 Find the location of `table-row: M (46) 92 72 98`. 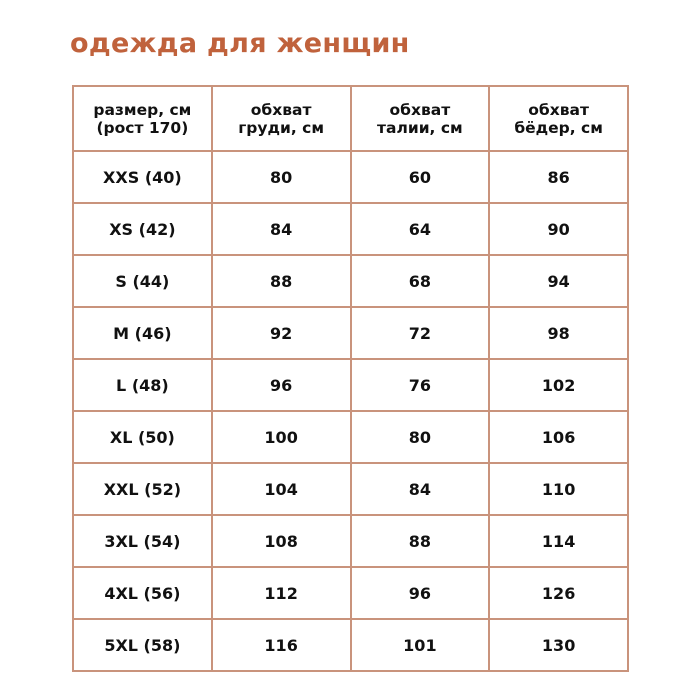

table-row: M (46) 92 72 98 is located at coordinates (350, 333).